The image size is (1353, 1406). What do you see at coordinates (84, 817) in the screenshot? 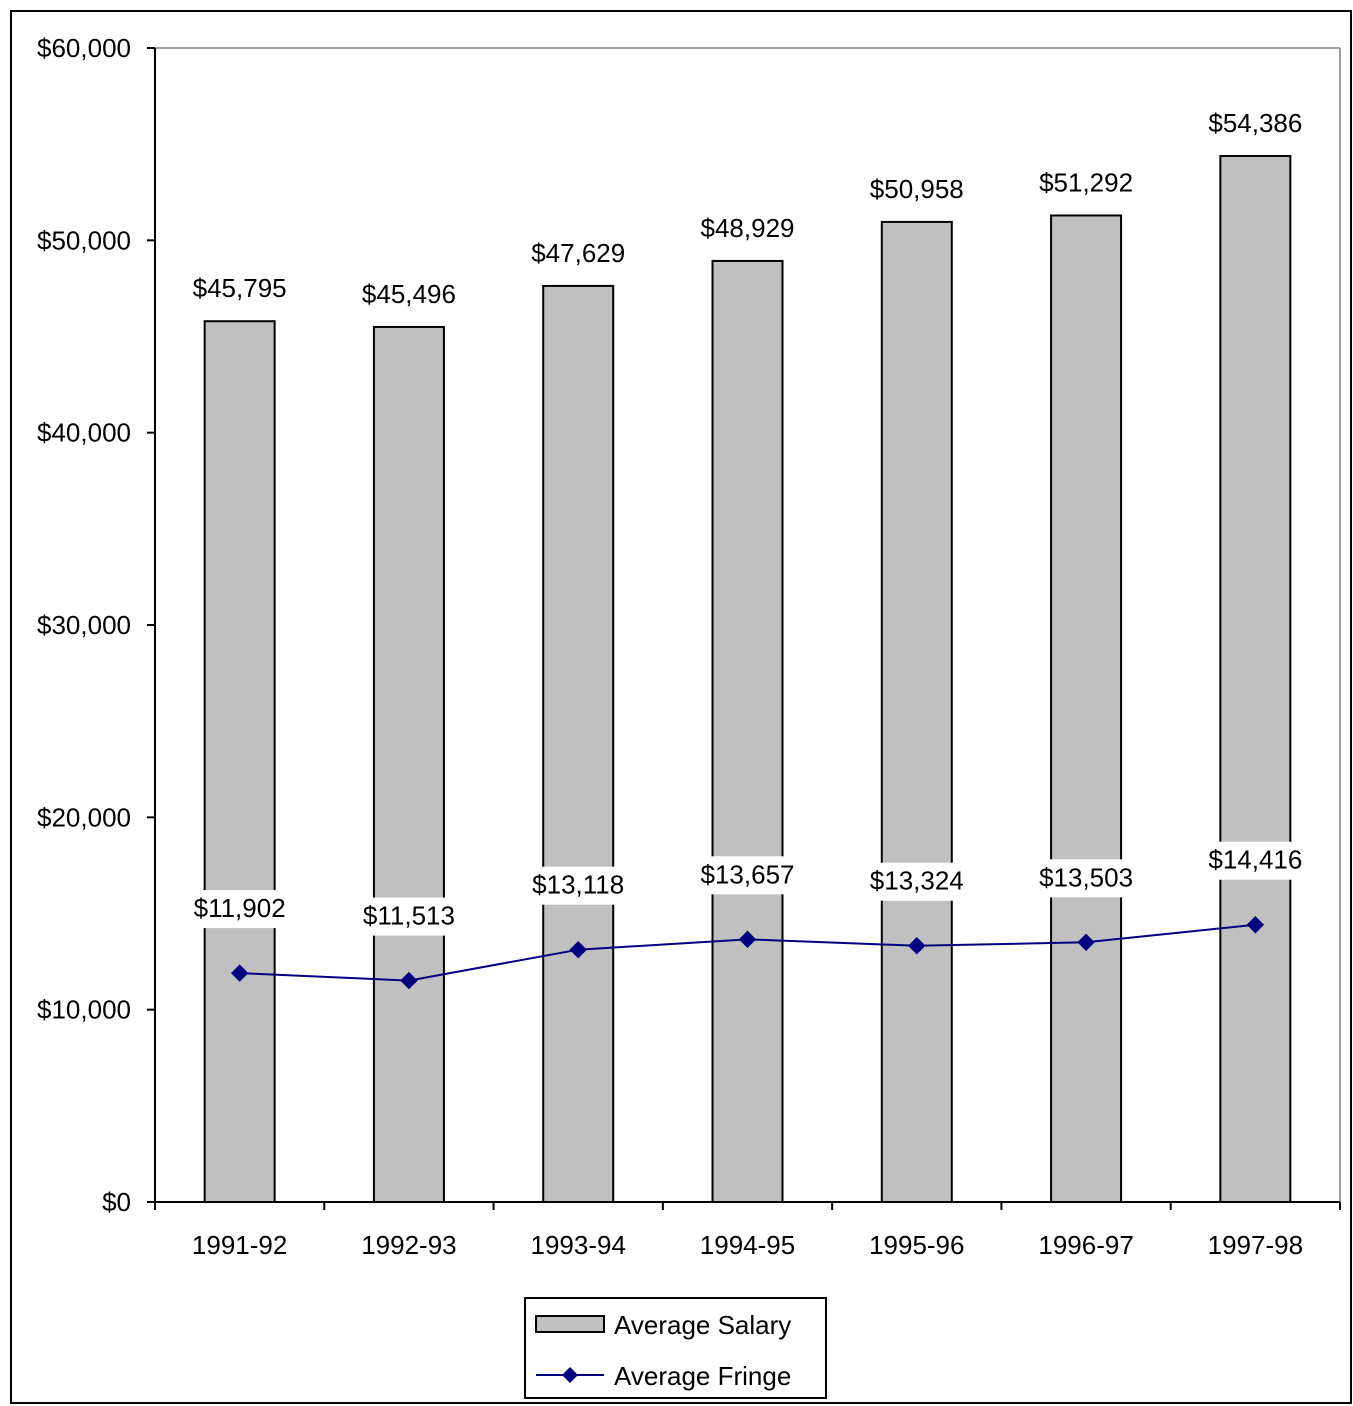
I see `y-tick-label: $20,000` at bounding box center [84, 817].